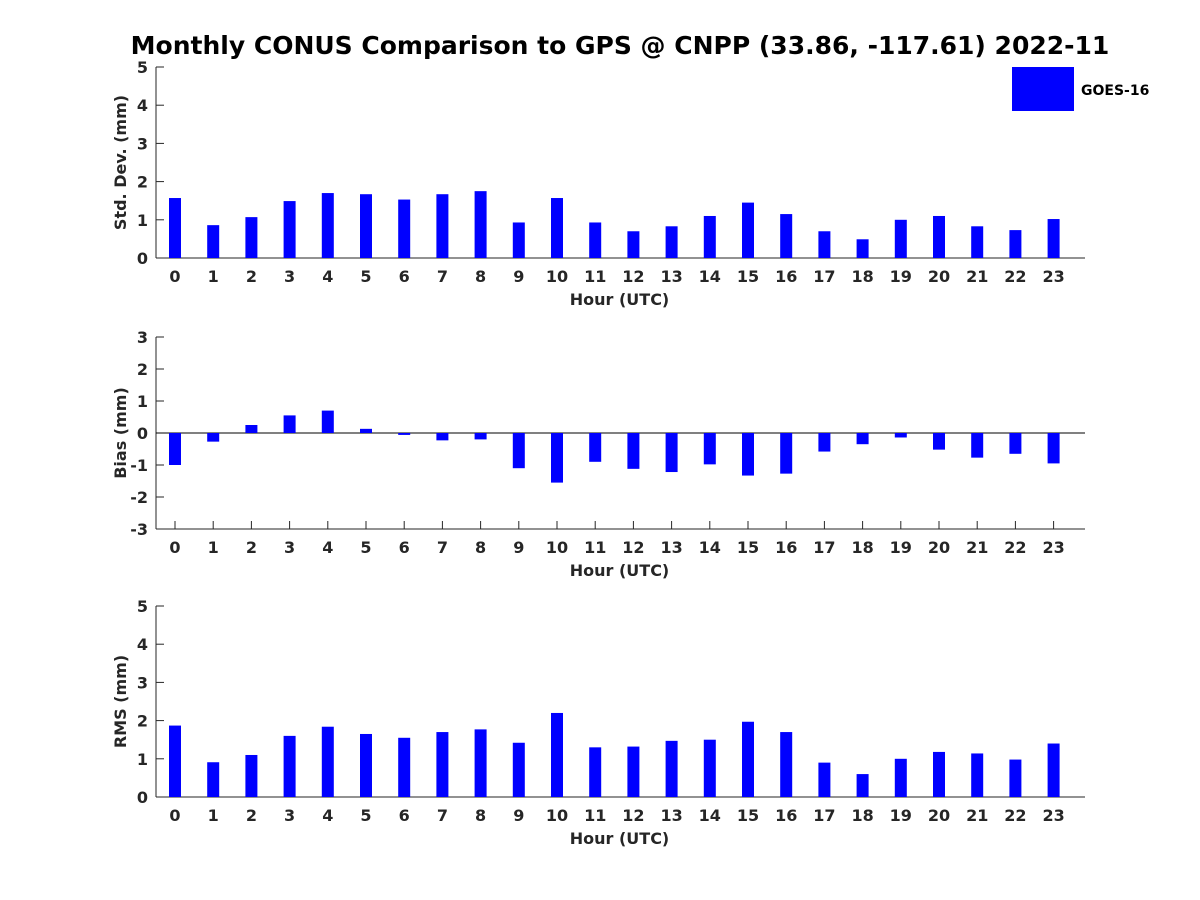  What do you see at coordinates (120, 433) in the screenshot?
I see `y-axis-label: Bias (mm)` at bounding box center [120, 433].